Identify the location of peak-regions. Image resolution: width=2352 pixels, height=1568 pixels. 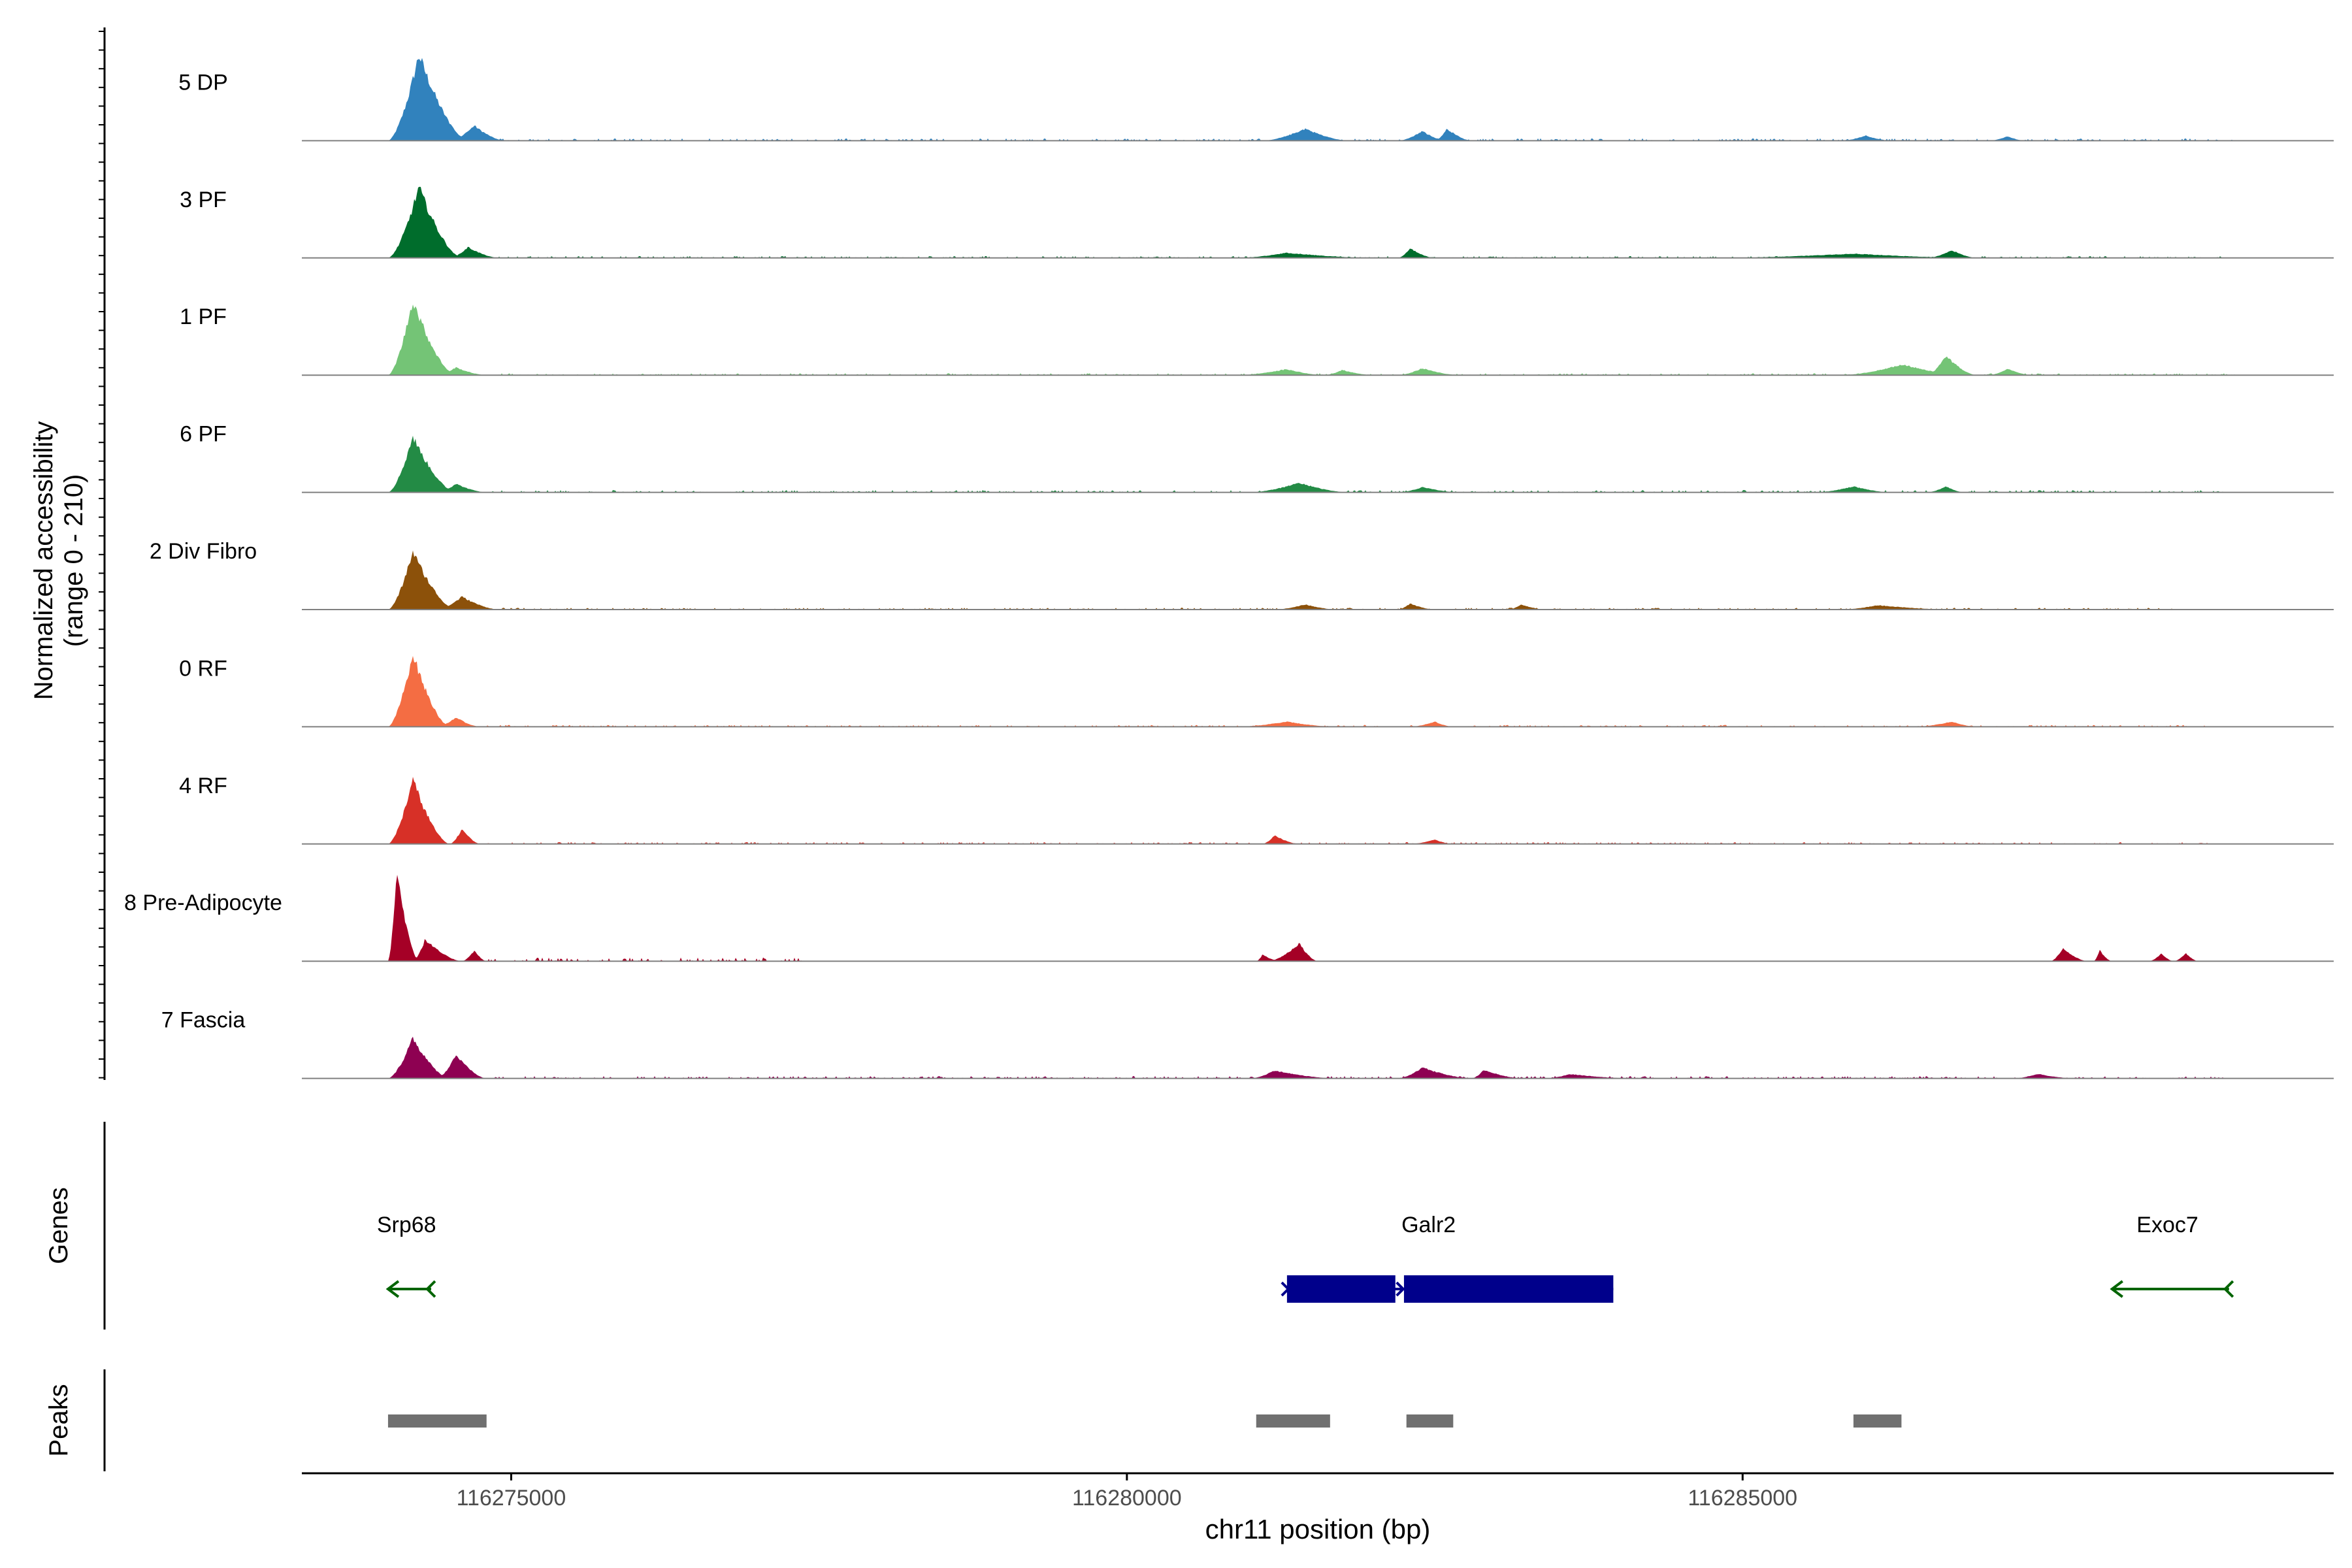
(1144, 1421).